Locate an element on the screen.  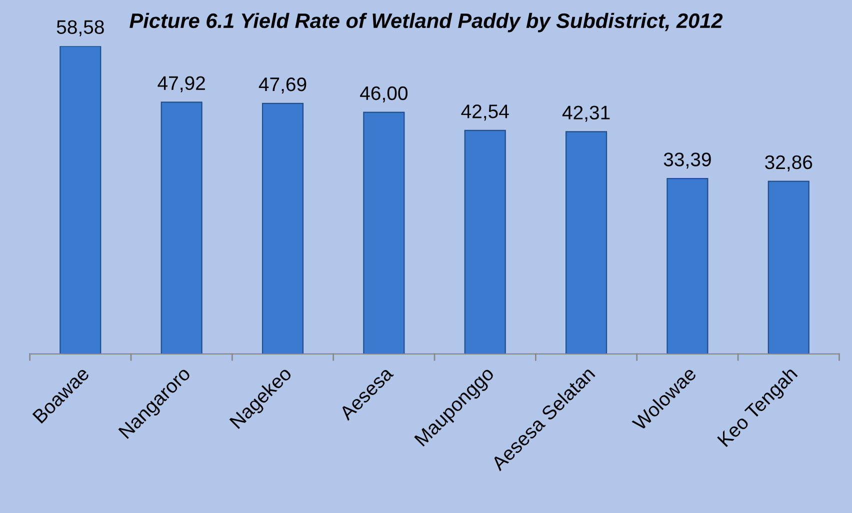
data-label: 42,54 is located at coordinates (485, 112).